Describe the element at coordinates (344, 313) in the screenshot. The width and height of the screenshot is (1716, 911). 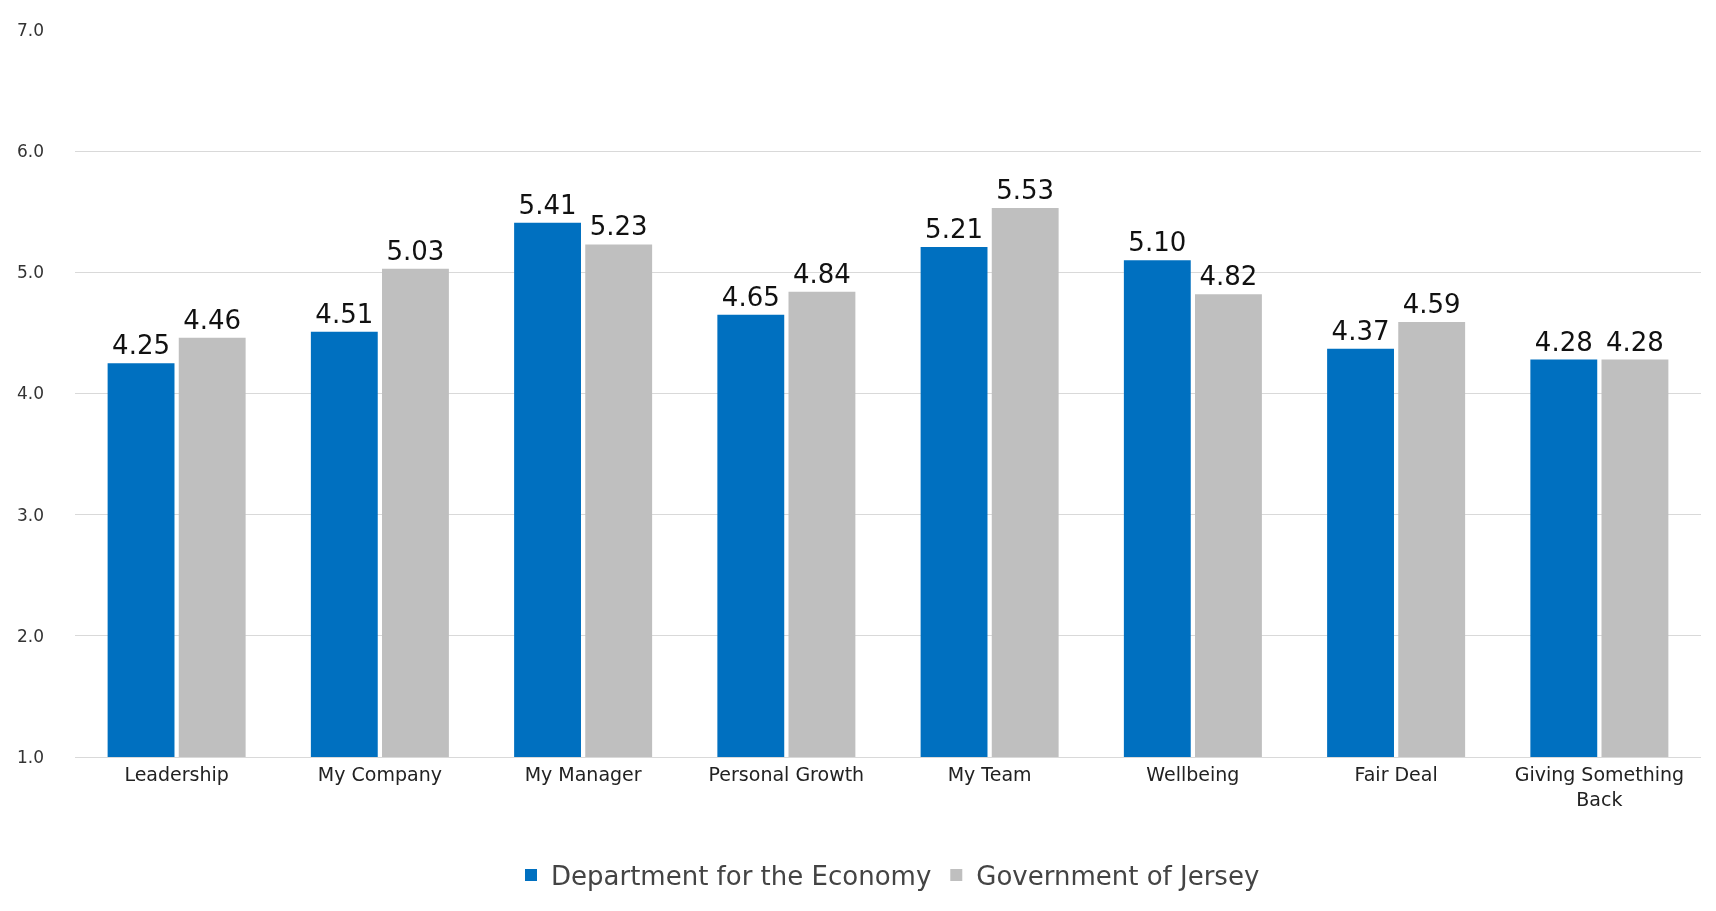
I see `data-label: 4.51` at that location.